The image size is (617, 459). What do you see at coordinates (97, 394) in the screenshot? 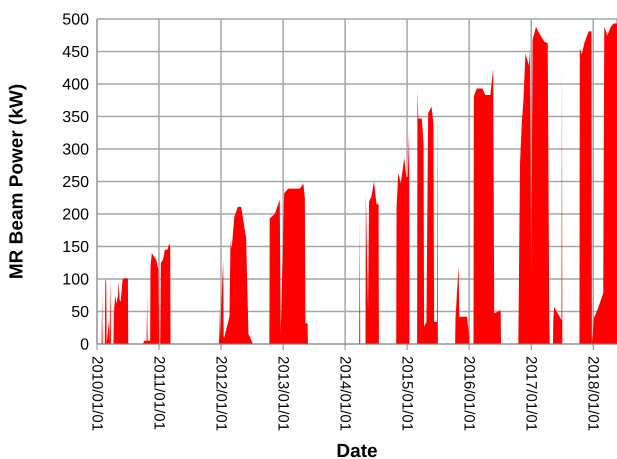
I see `x-tick-label: 2010/01/01` at bounding box center [97, 394].